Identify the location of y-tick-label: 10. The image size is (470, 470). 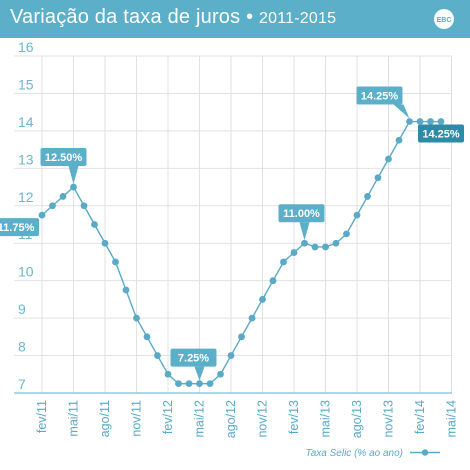
(26, 272).